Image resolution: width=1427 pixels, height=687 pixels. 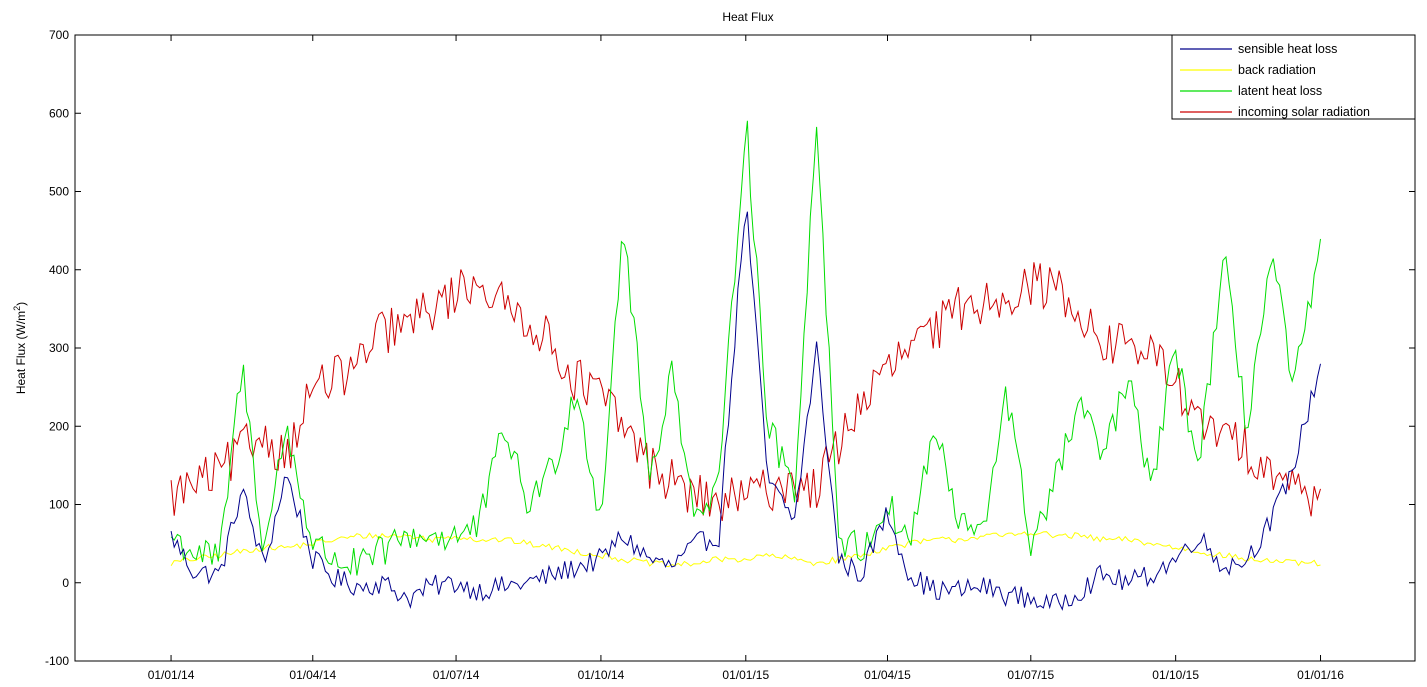 I want to click on chart-title: Heat Flux, so click(x=747, y=17).